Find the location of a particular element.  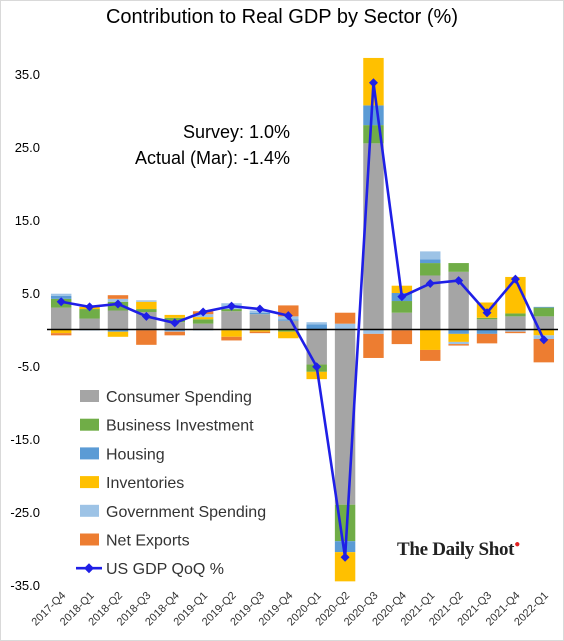

bar-net-exports-2017-Q4 is located at coordinates (61, 334).